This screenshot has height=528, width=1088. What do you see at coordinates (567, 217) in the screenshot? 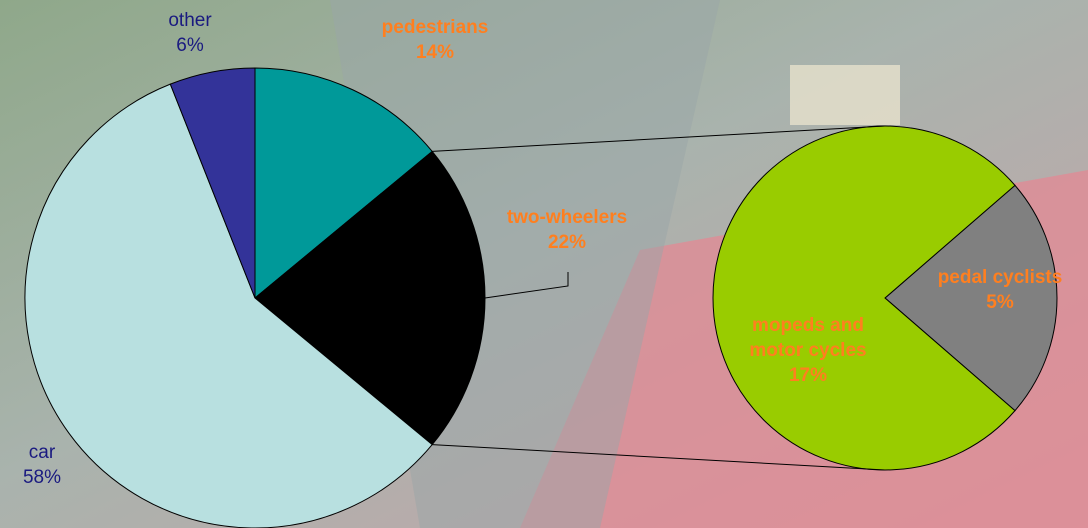
I see `slice-label-name: two-wheelers` at bounding box center [567, 217].